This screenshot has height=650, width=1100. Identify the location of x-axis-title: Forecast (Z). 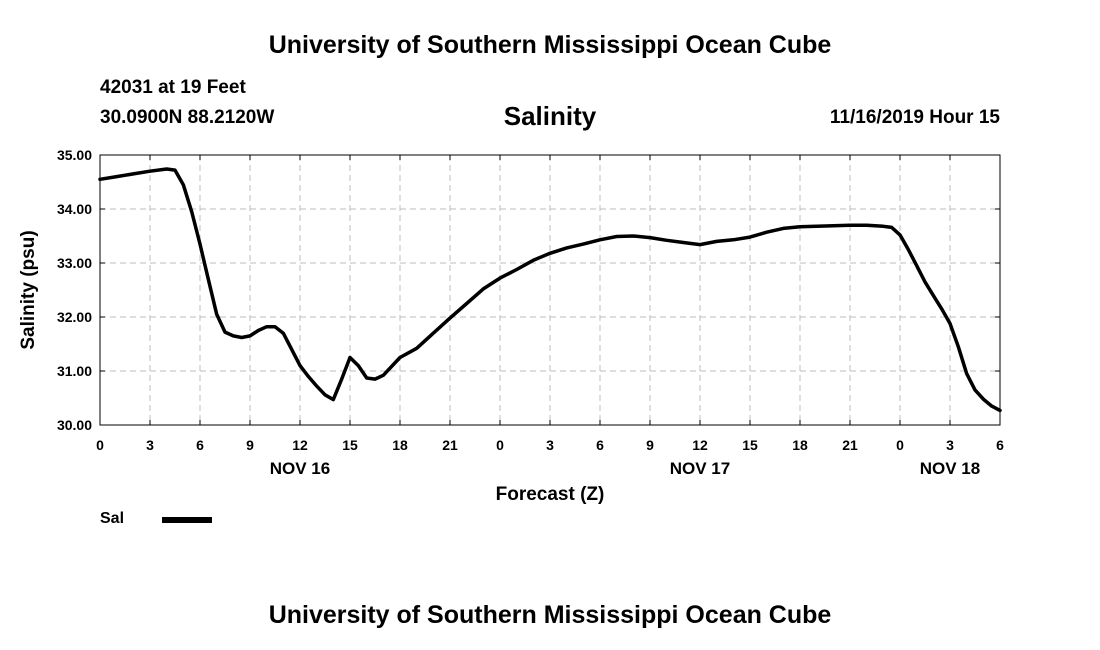
(550, 494).